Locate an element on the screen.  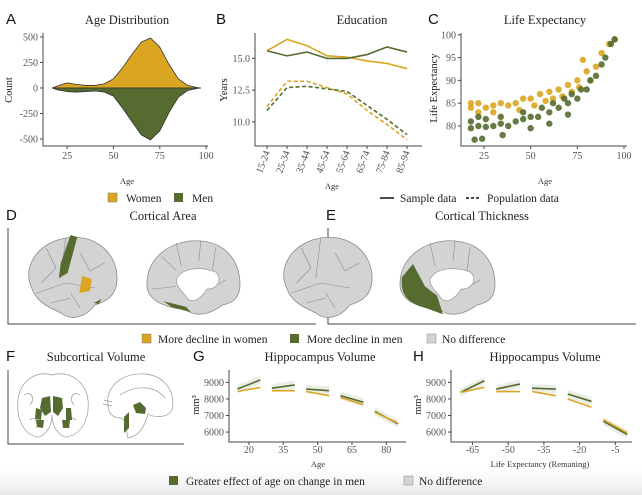
panel-letter-g: G is located at coordinates (199, 356).